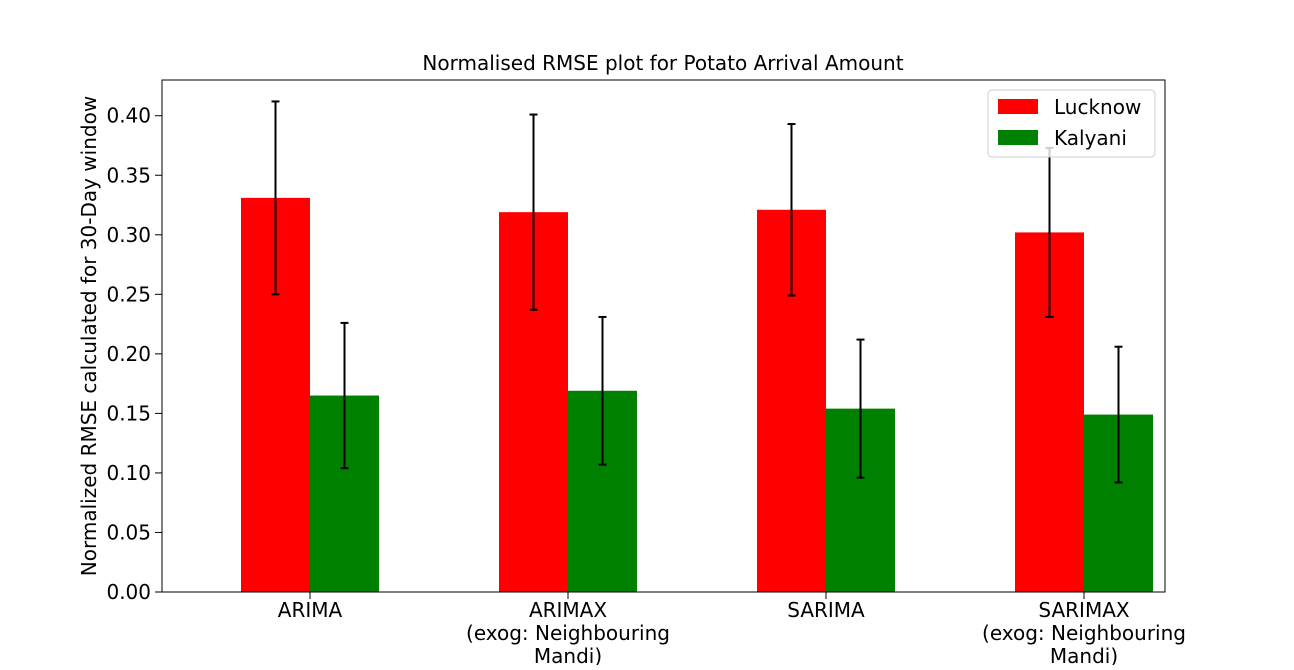  I want to click on legend-label-kalyani: Kalyani, so click(1090, 138).